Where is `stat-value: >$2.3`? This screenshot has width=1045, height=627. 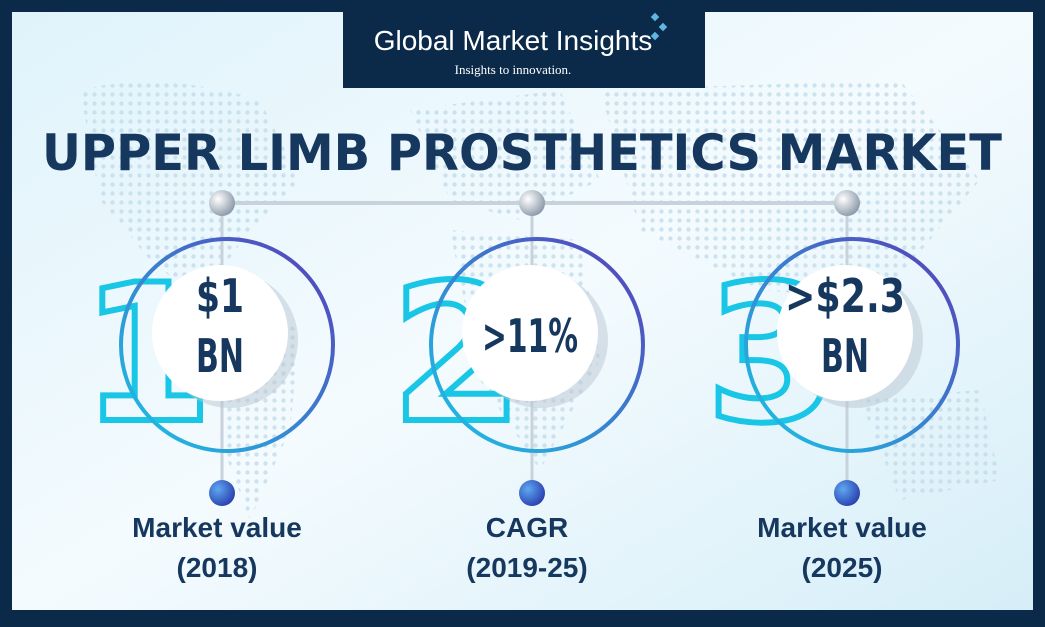 stat-value: >$2.3 is located at coordinates (845, 296).